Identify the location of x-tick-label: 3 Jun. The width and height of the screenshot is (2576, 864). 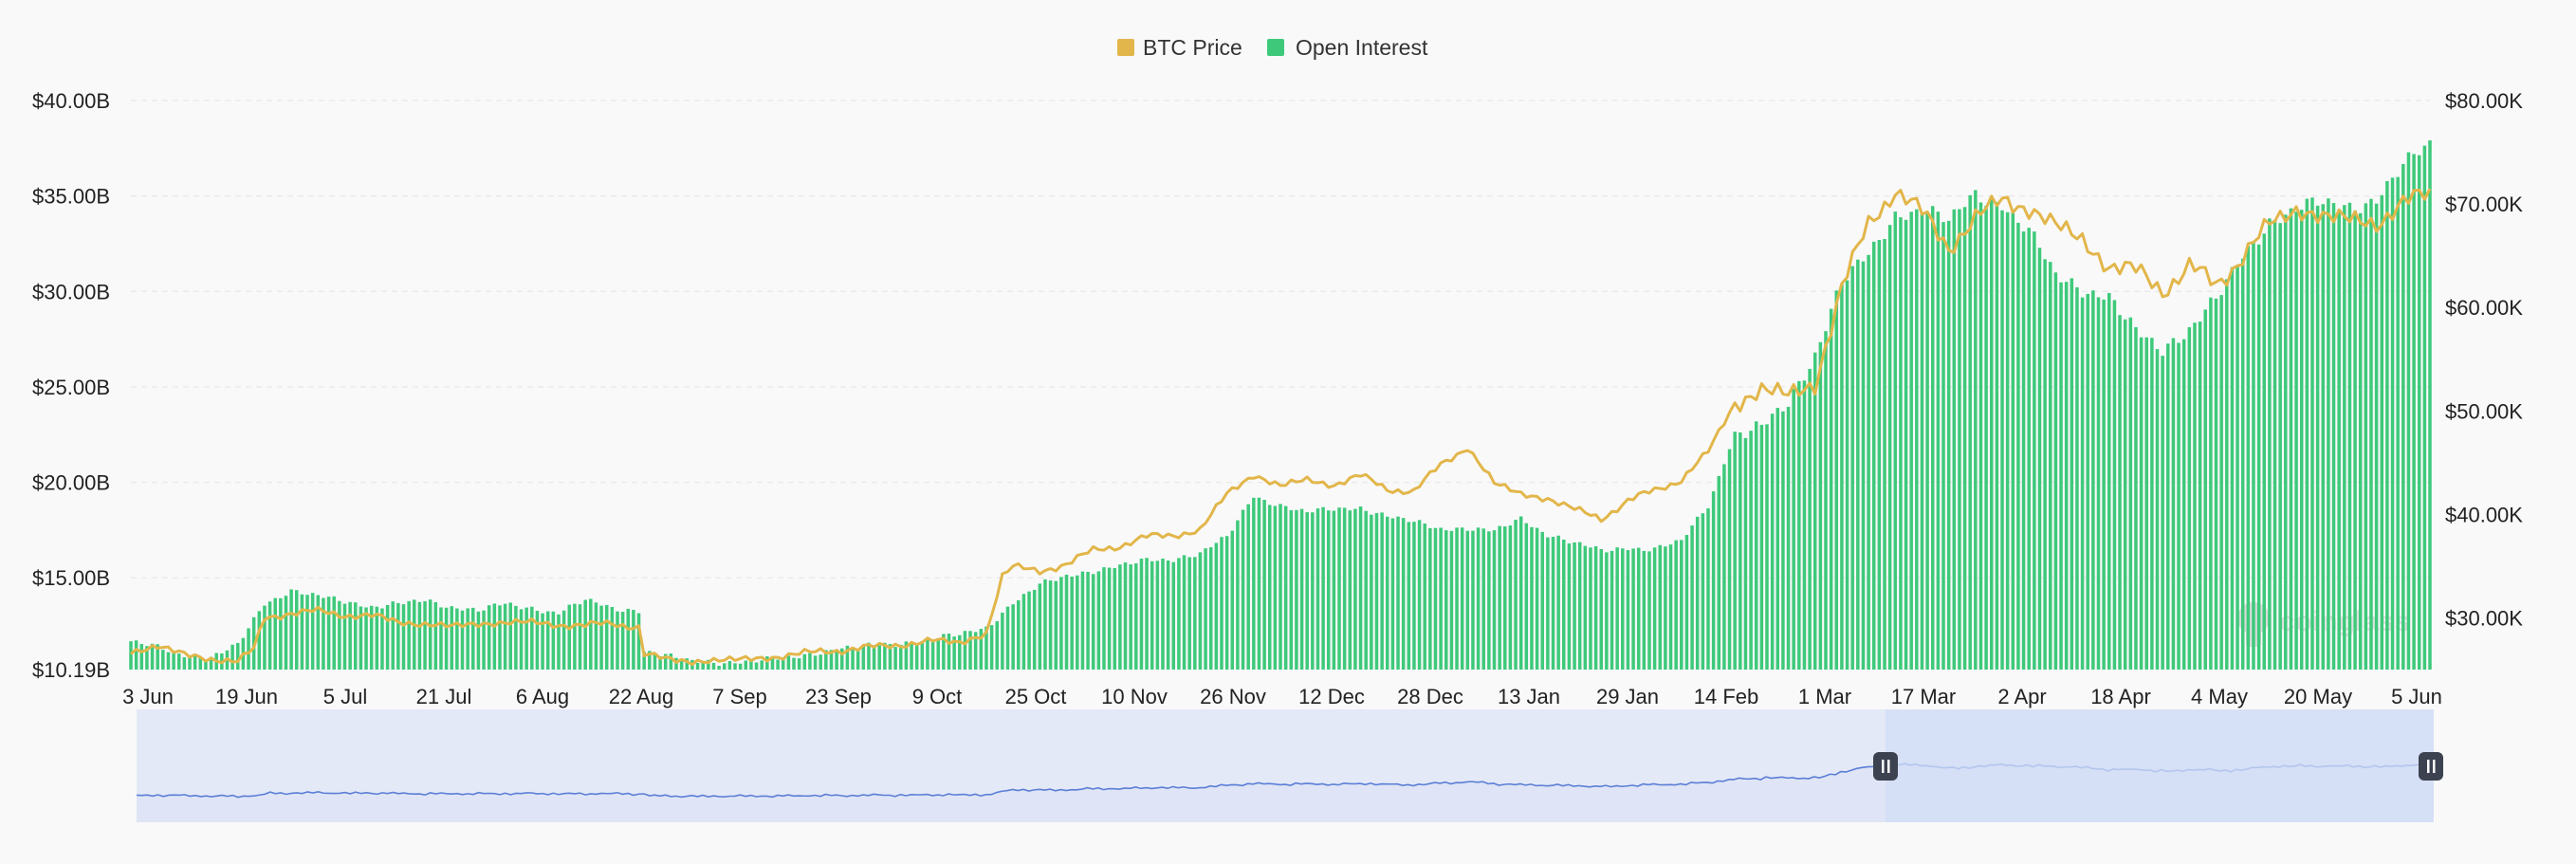
(148, 696).